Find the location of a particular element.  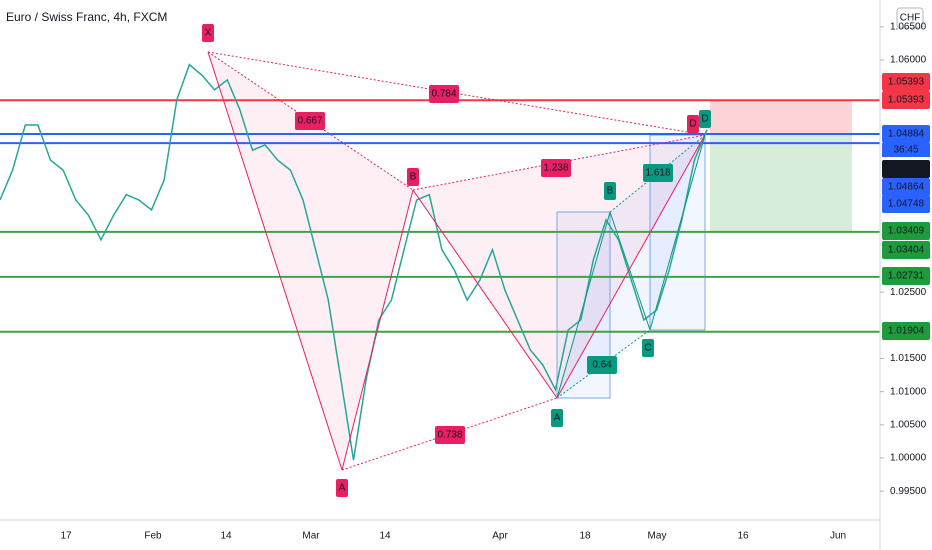

y-tick-label: 1.06500 is located at coordinates (908, 27).